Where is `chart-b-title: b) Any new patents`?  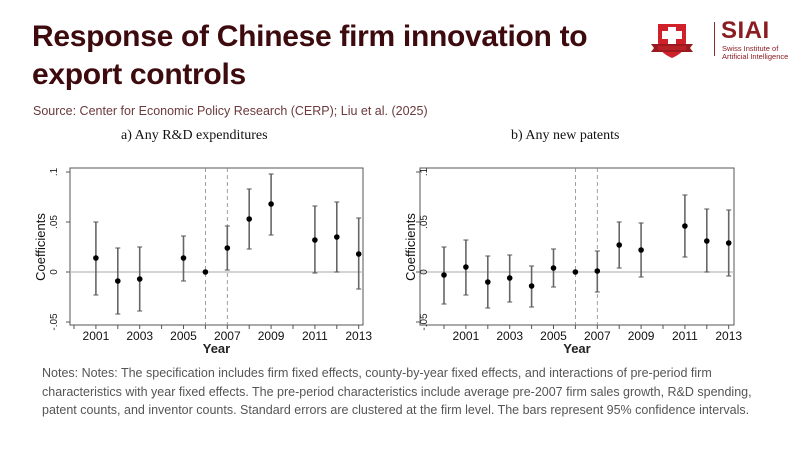 chart-b-title: b) Any new patents is located at coordinates (565, 135).